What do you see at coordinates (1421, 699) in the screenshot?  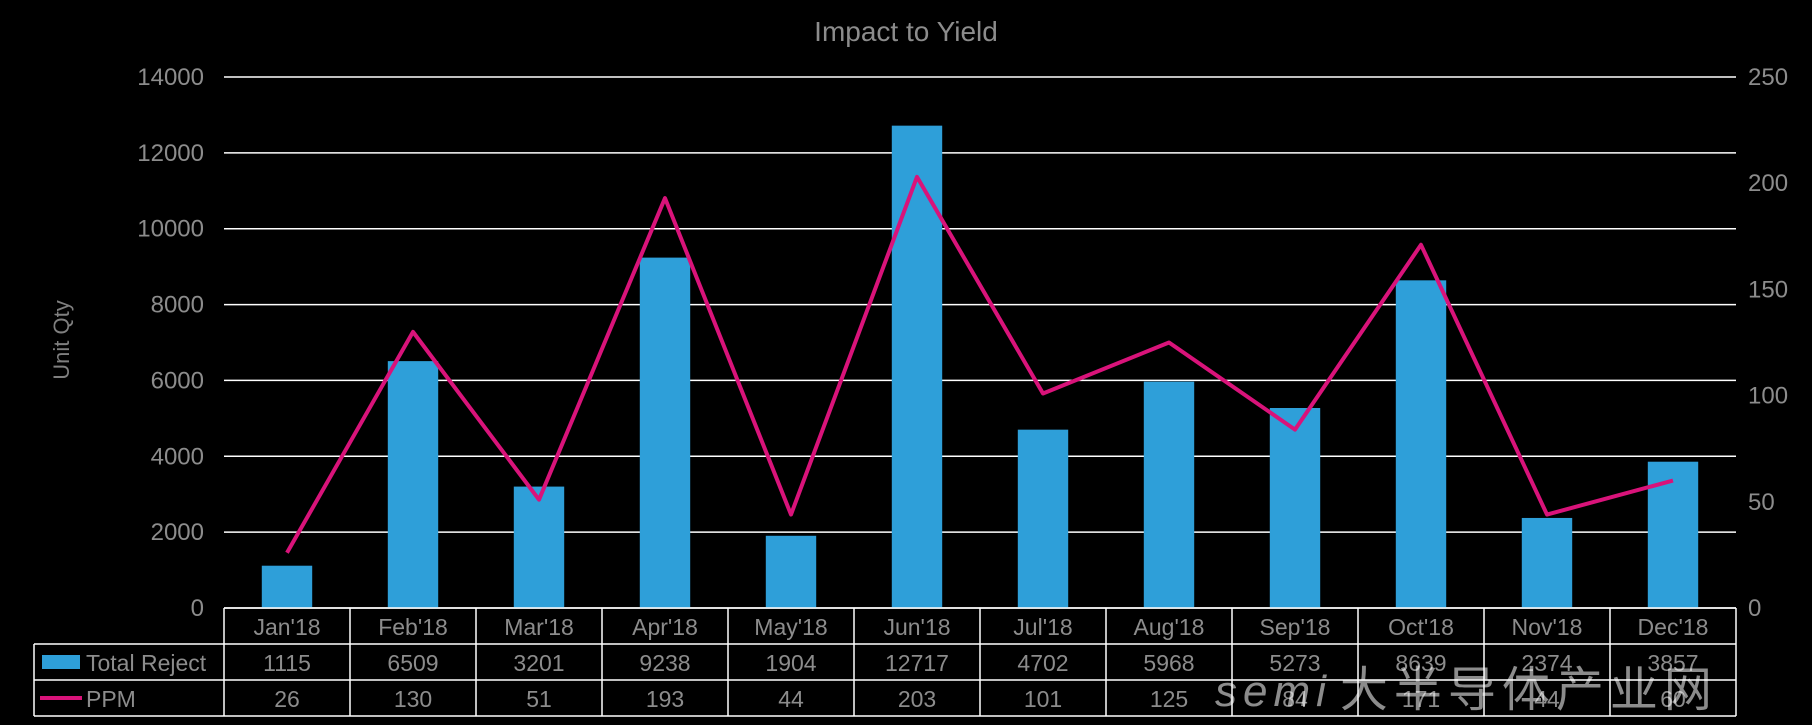 I see `data-label-ppm: 171` at bounding box center [1421, 699].